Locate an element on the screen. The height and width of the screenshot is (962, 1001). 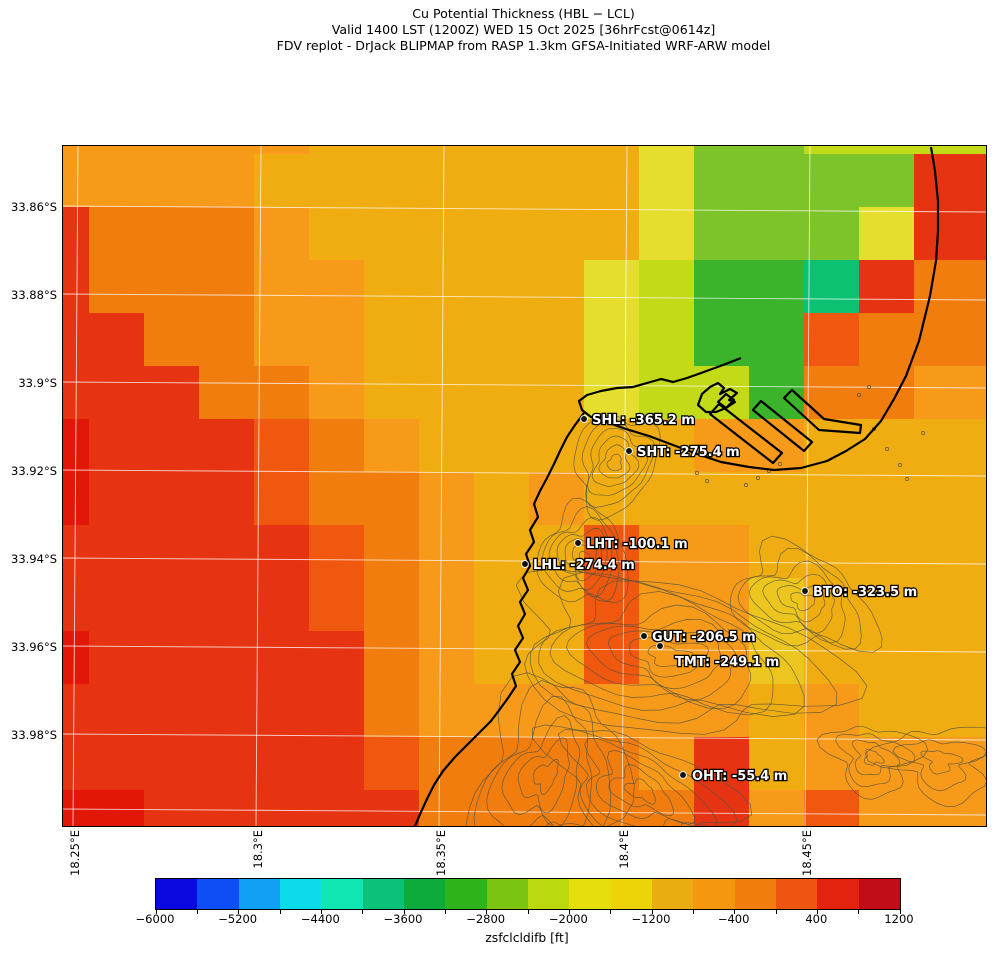
station-label: OHT: -55.4 m is located at coordinates (739, 776).